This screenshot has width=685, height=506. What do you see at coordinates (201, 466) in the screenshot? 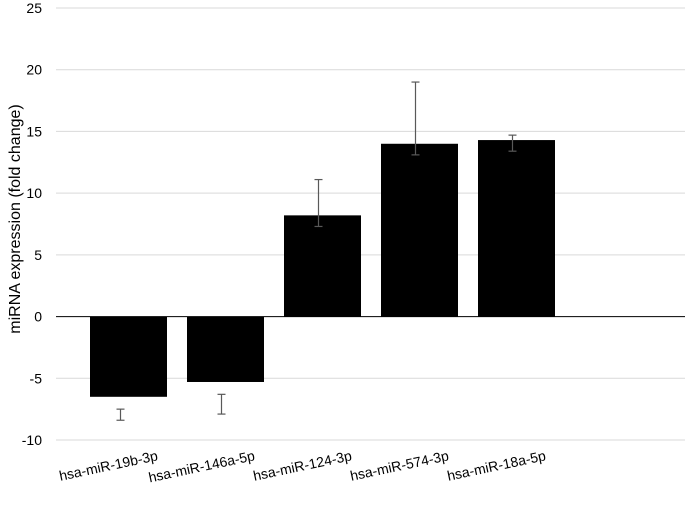
I see `x-tick-label: hsa-miR-146a-5p` at bounding box center [201, 466].